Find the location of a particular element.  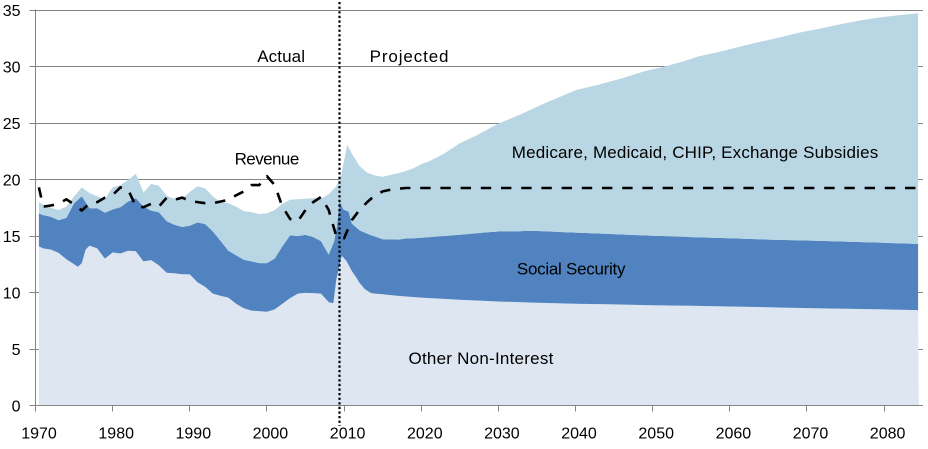

svg-text: 2020 is located at coordinates (425, 434).